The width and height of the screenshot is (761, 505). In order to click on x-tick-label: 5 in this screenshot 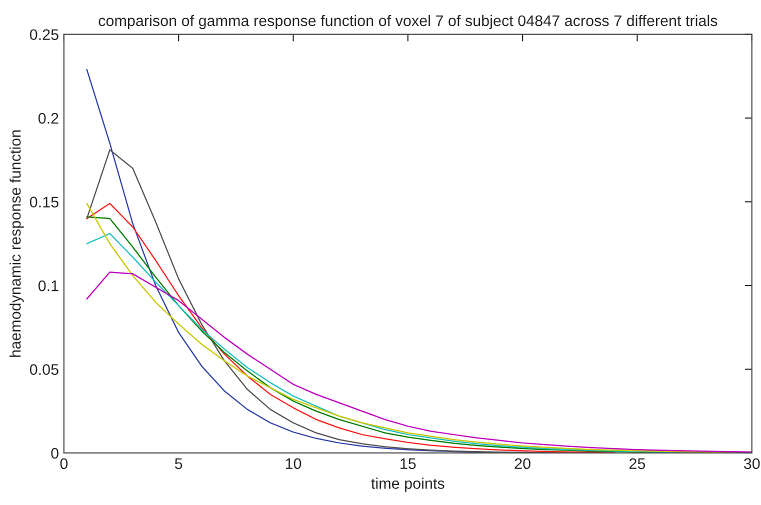, I will do `click(178, 464)`.